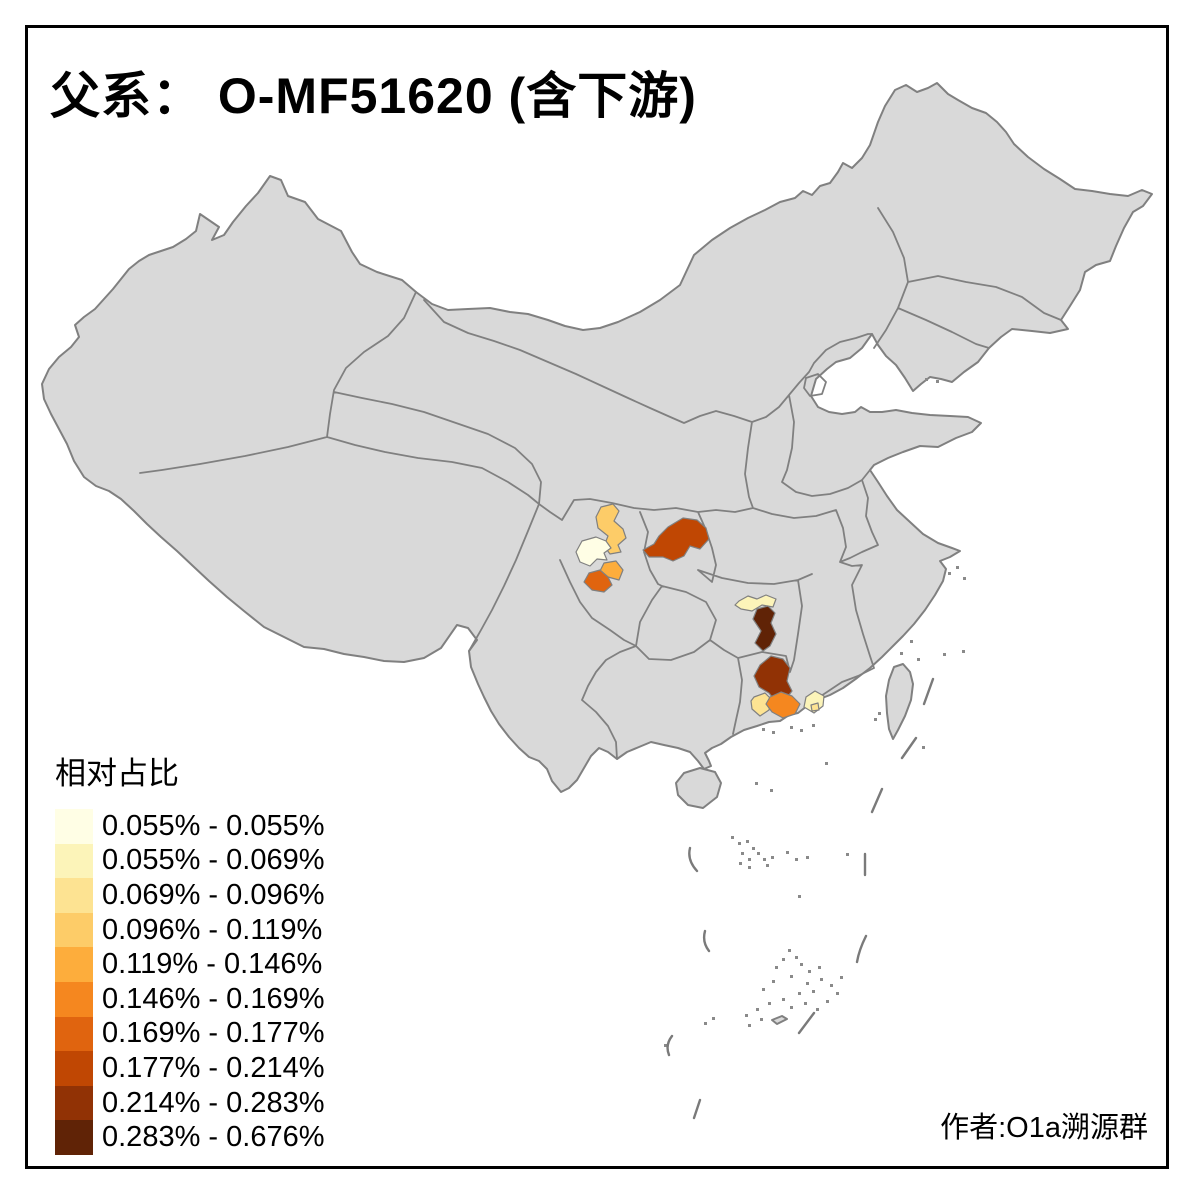 The width and height of the screenshot is (1200, 1200). What do you see at coordinates (213, 860) in the screenshot?
I see `legend-label: 0.055% - 0.069%` at bounding box center [213, 860].